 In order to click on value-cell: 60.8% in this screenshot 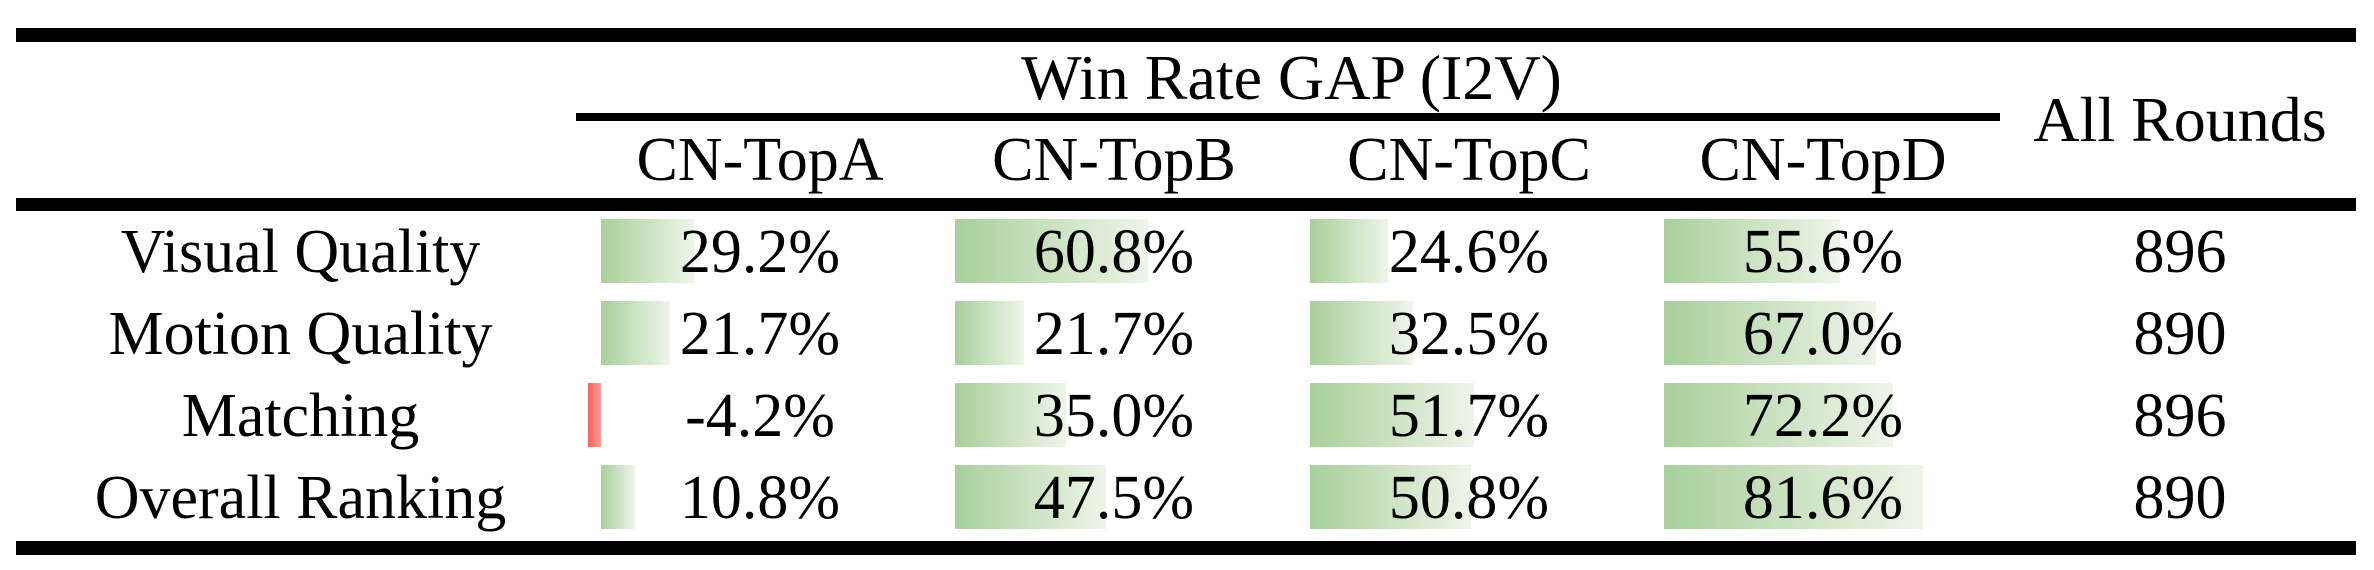, I will do `click(1114, 252)`.